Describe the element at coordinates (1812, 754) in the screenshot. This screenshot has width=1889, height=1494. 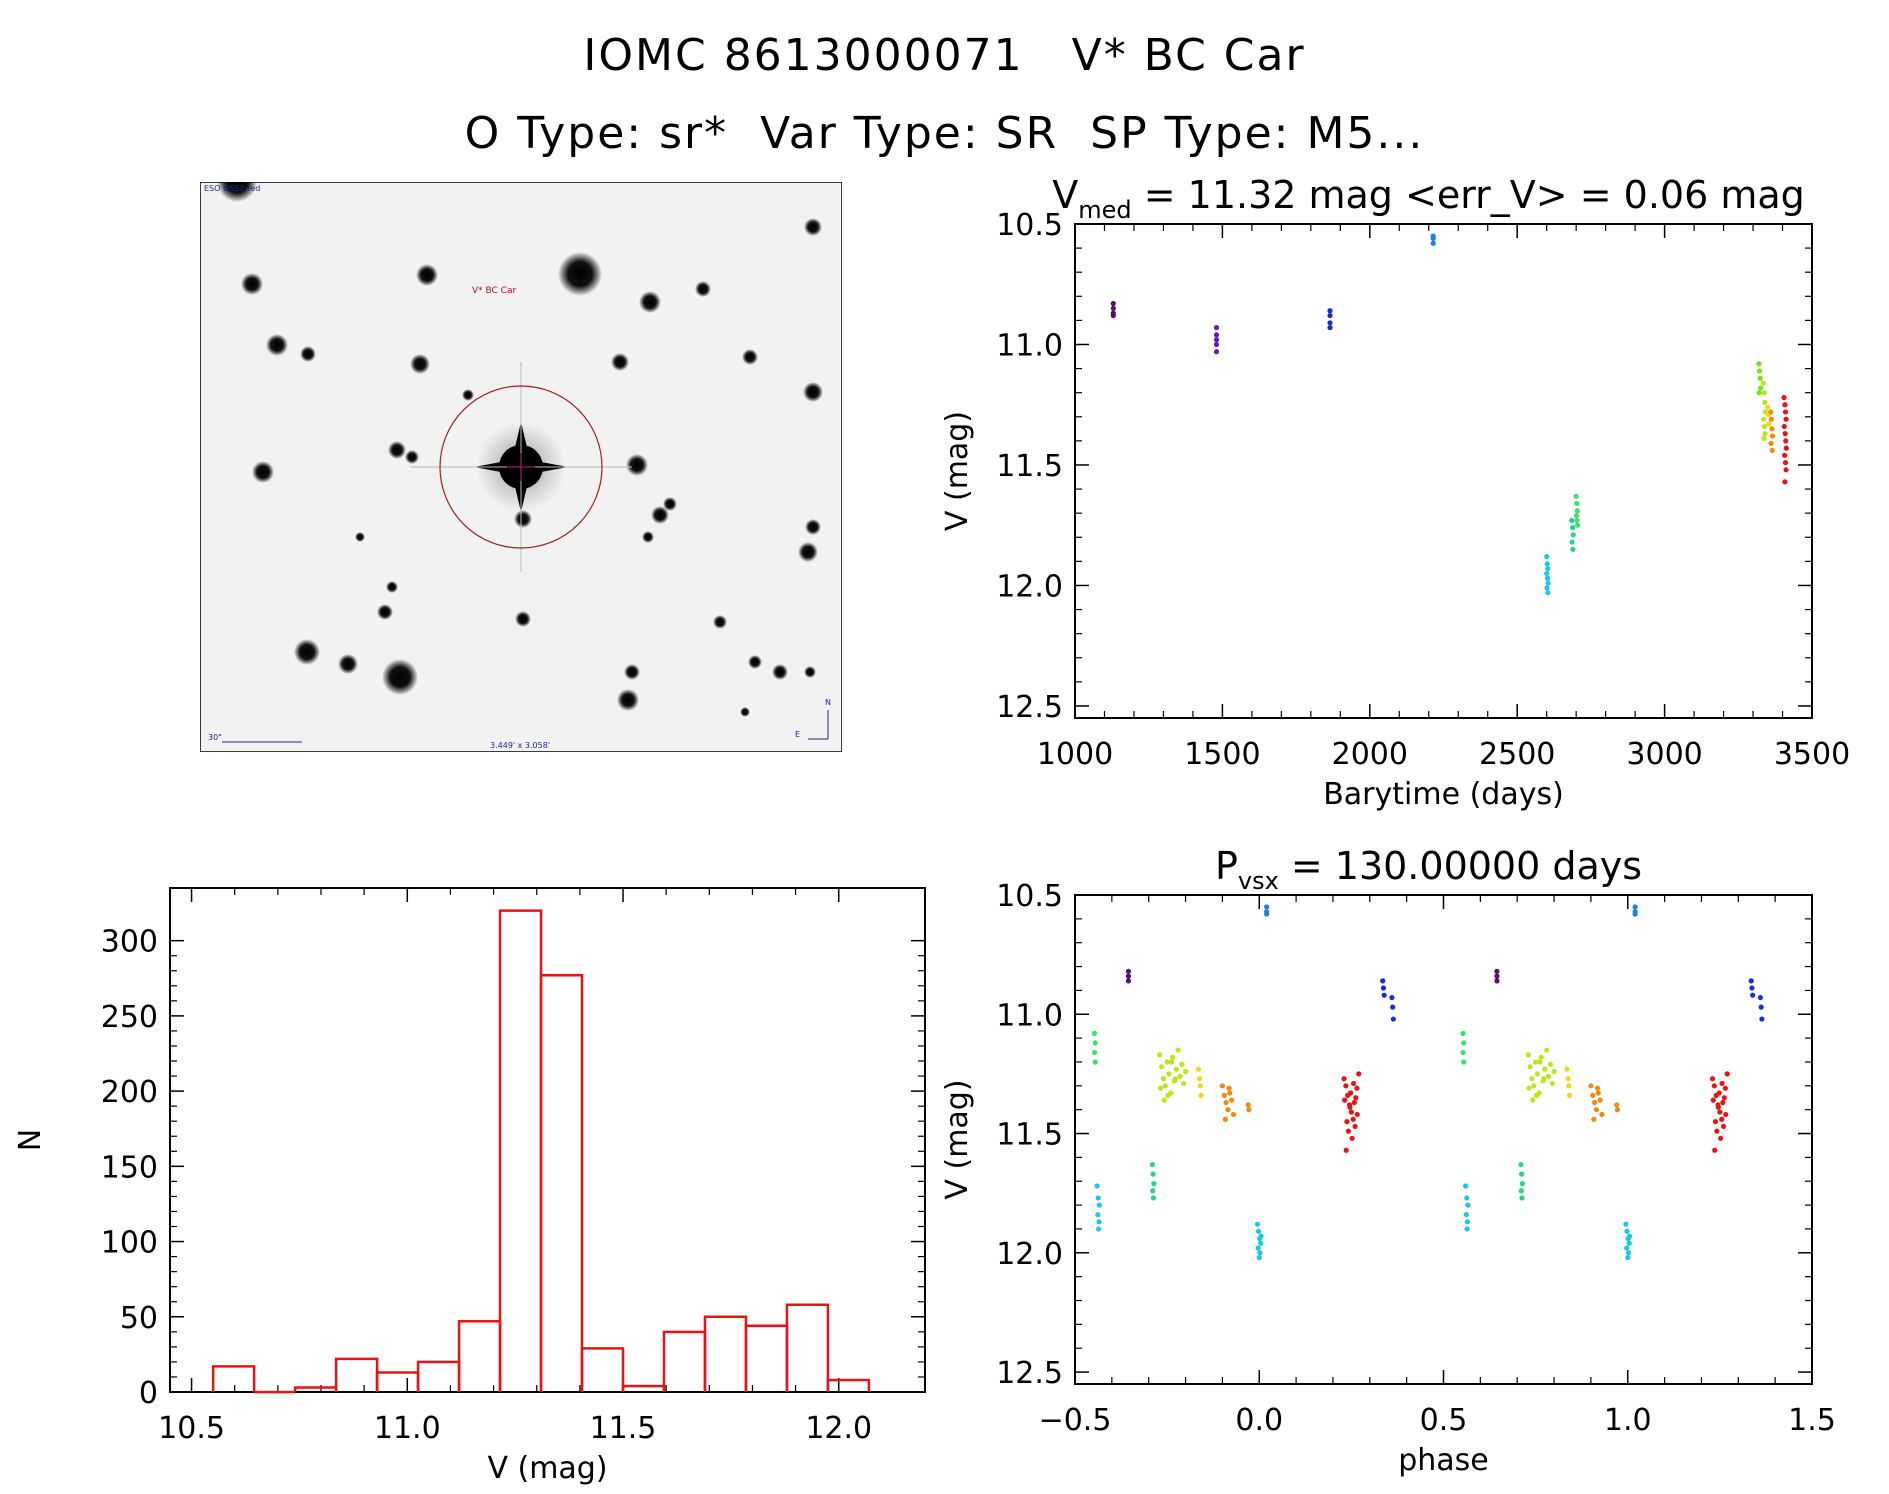
I see `lightcurve-xtick-label: 3500` at that location.